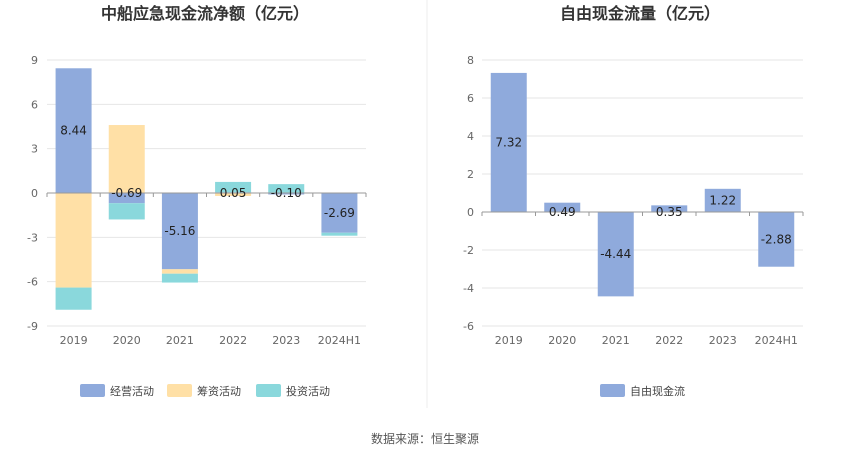  I want to click on data-label: 1.22, so click(722, 200).